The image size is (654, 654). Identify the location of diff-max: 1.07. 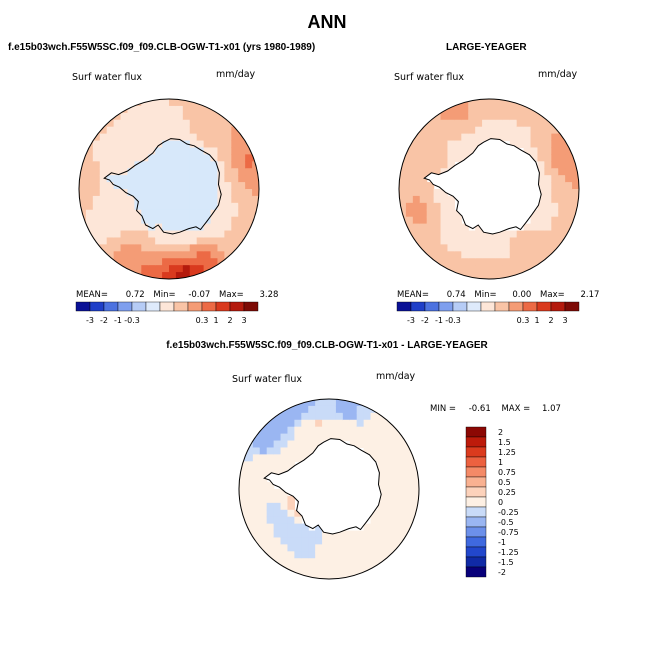
(551, 409).